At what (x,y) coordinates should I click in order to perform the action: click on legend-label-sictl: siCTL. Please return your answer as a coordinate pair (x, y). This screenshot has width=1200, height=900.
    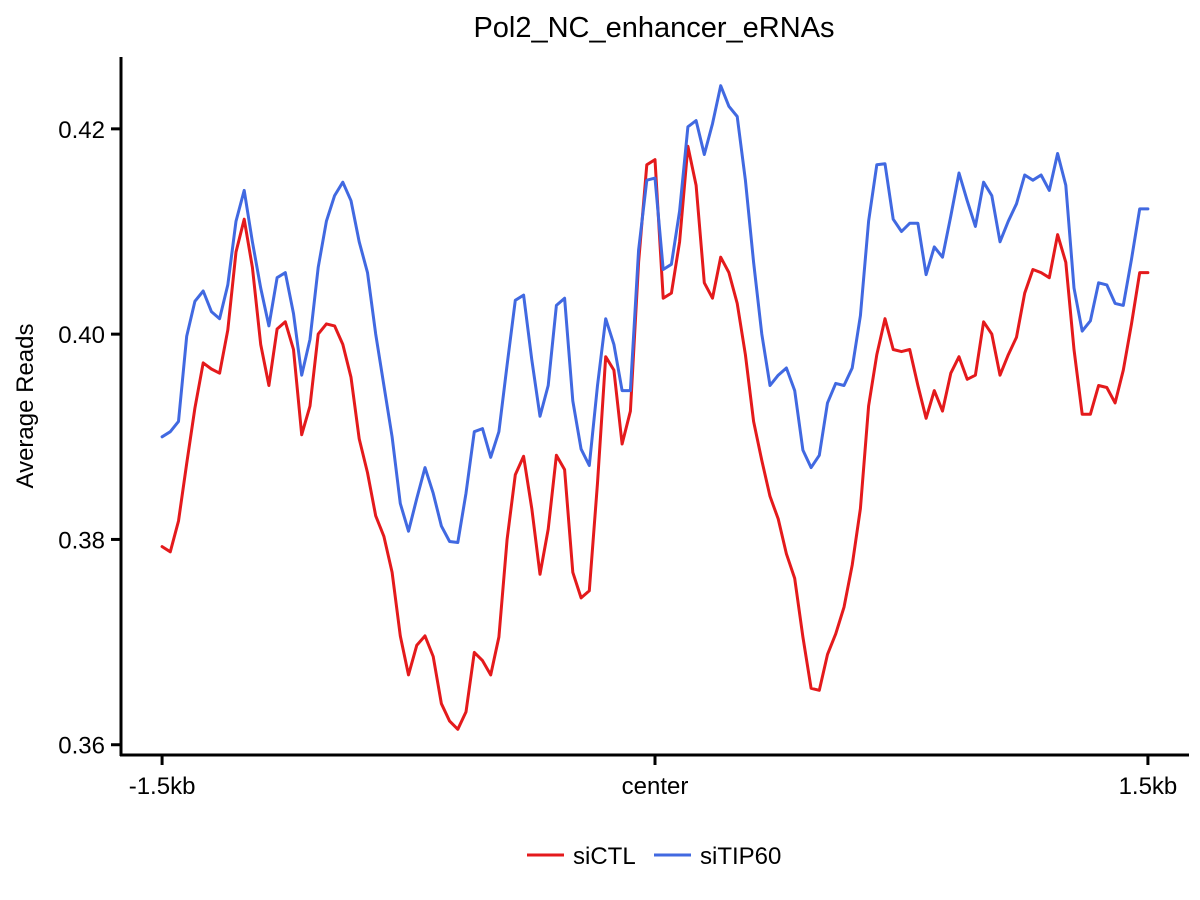
    Looking at the image, I should click on (604, 856).